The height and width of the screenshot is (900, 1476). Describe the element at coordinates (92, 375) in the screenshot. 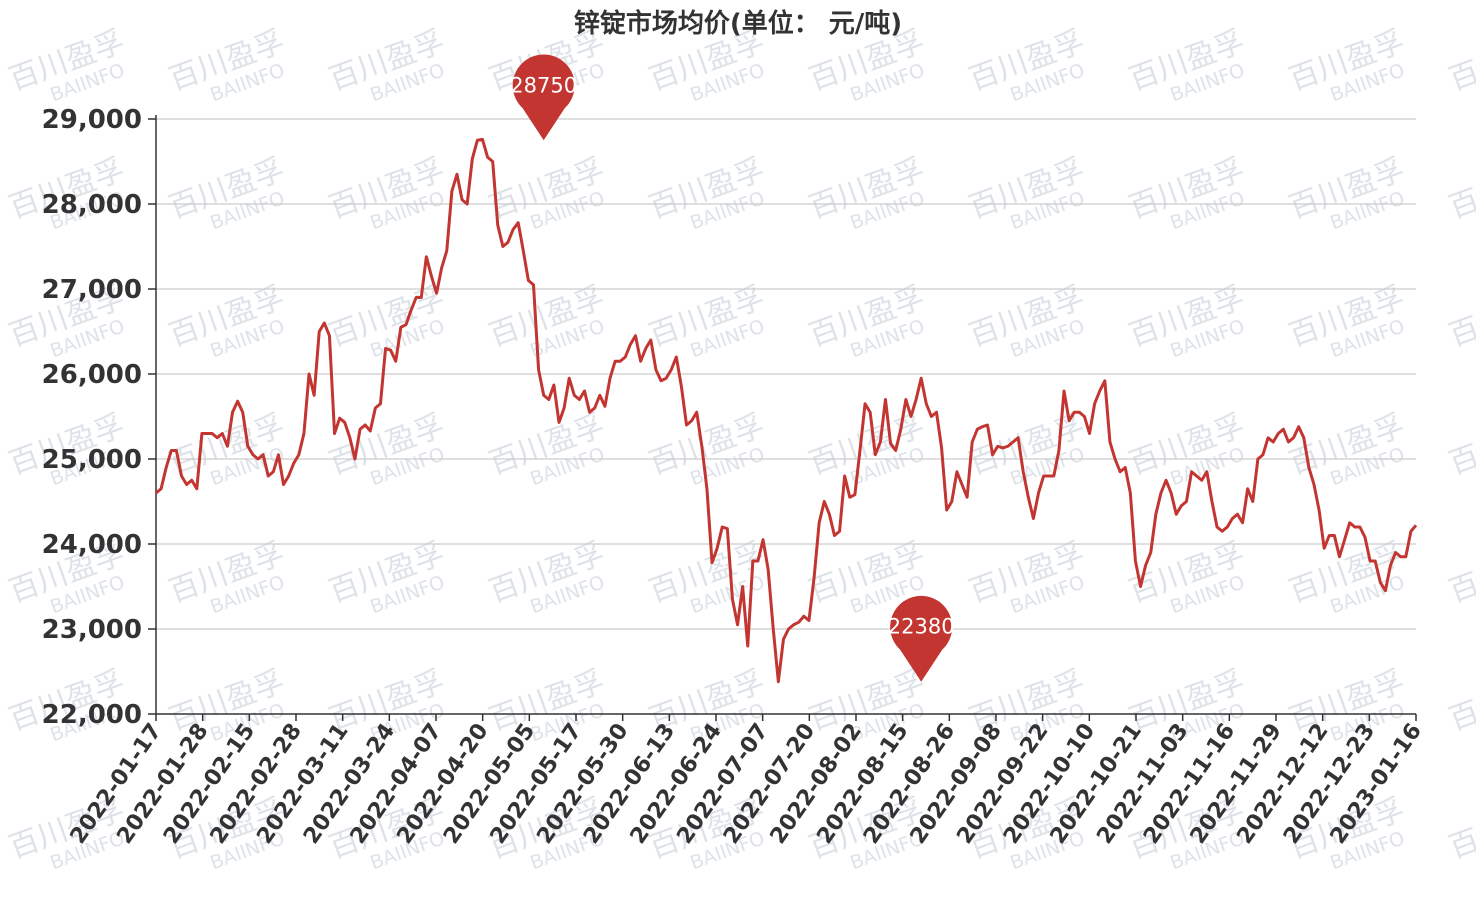

I see `y-tick-label: 26,000` at that location.